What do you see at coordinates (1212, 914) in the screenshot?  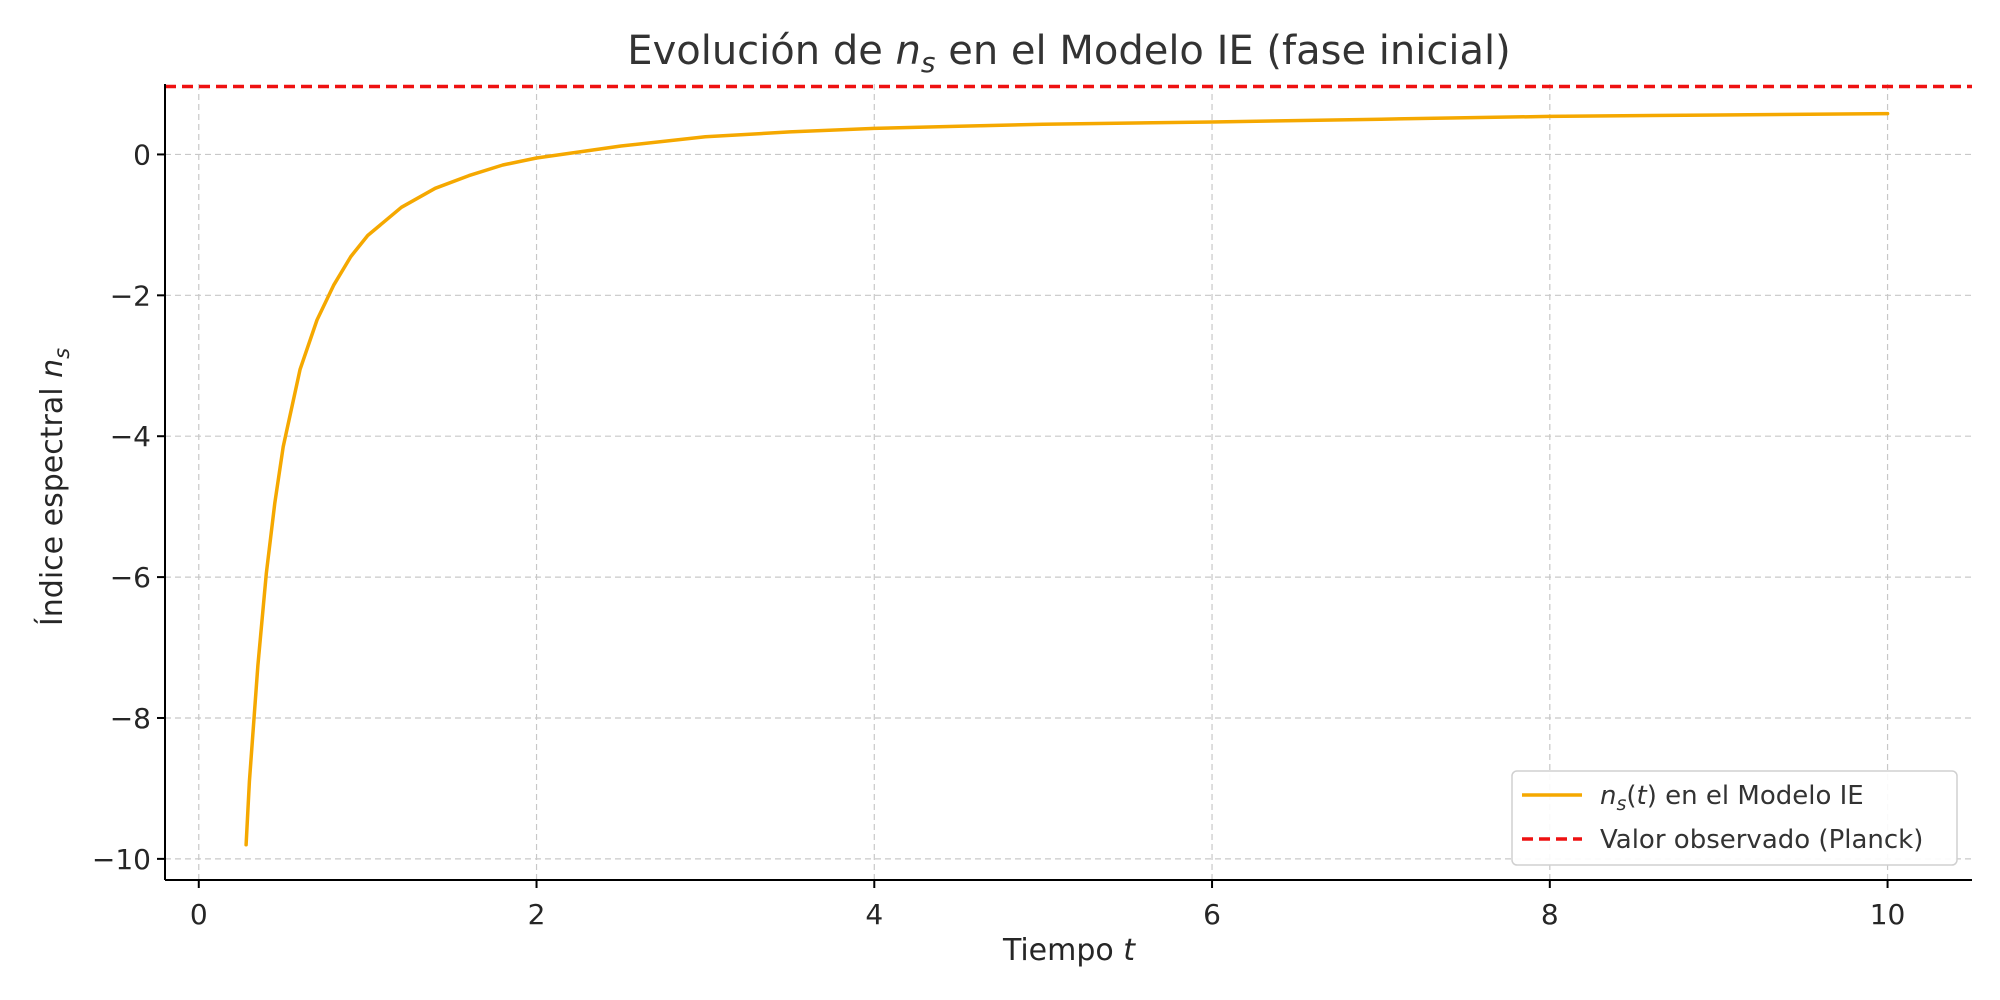 I see `x-tick-label: 6` at bounding box center [1212, 914].